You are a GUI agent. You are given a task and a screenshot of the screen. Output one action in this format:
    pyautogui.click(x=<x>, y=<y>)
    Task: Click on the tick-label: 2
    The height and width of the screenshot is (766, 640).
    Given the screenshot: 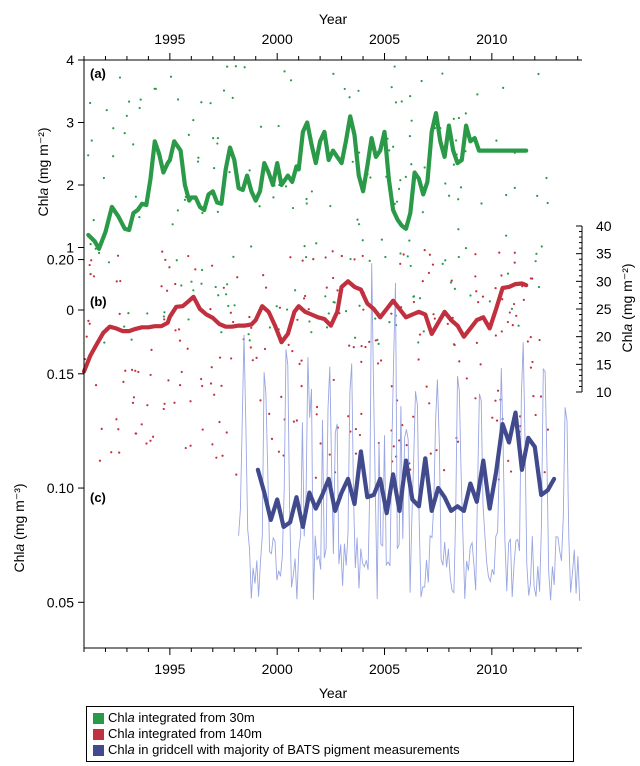 What is the action you would take?
    pyautogui.click(x=70, y=185)
    